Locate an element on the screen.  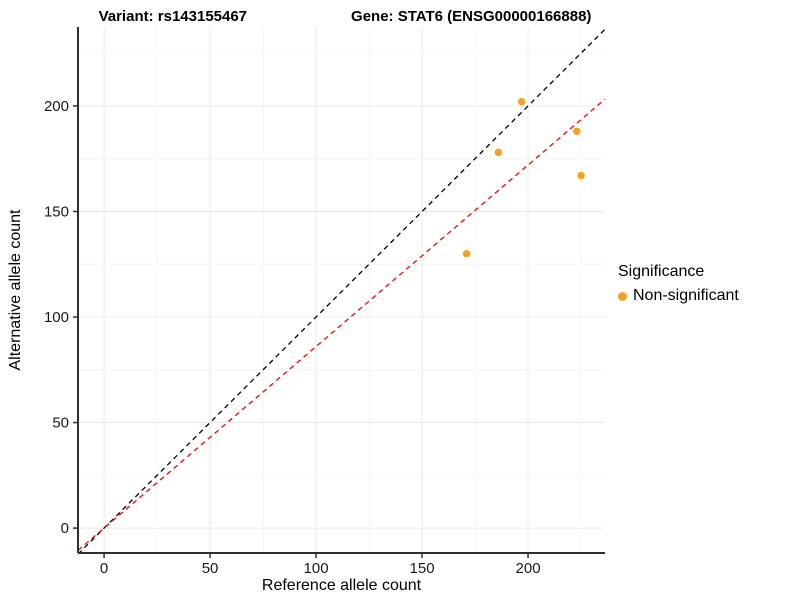
y-tick-label: 150 is located at coordinates (56, 211).